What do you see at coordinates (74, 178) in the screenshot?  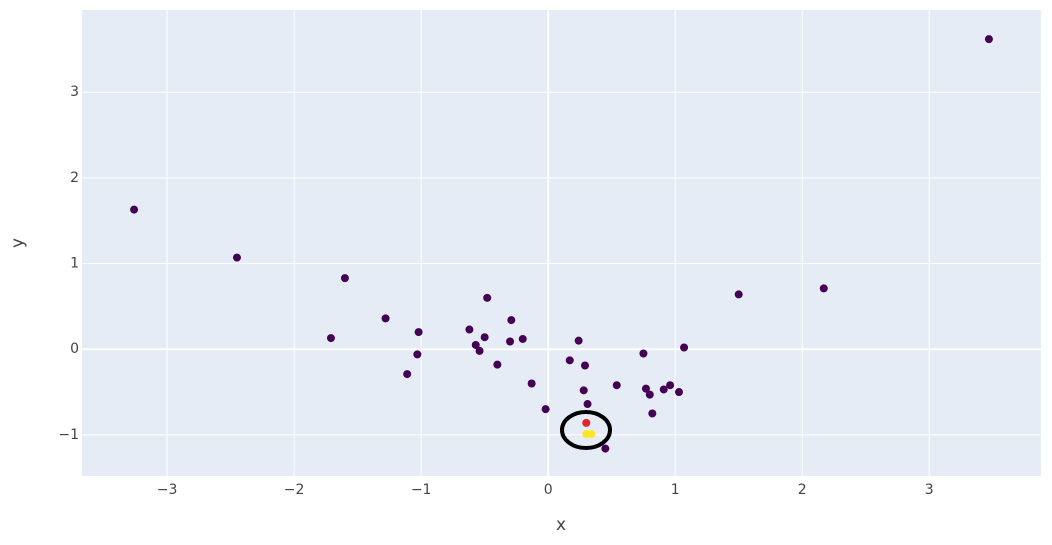 I see `y-tick-label: 2` at bounding box center [74, 178].